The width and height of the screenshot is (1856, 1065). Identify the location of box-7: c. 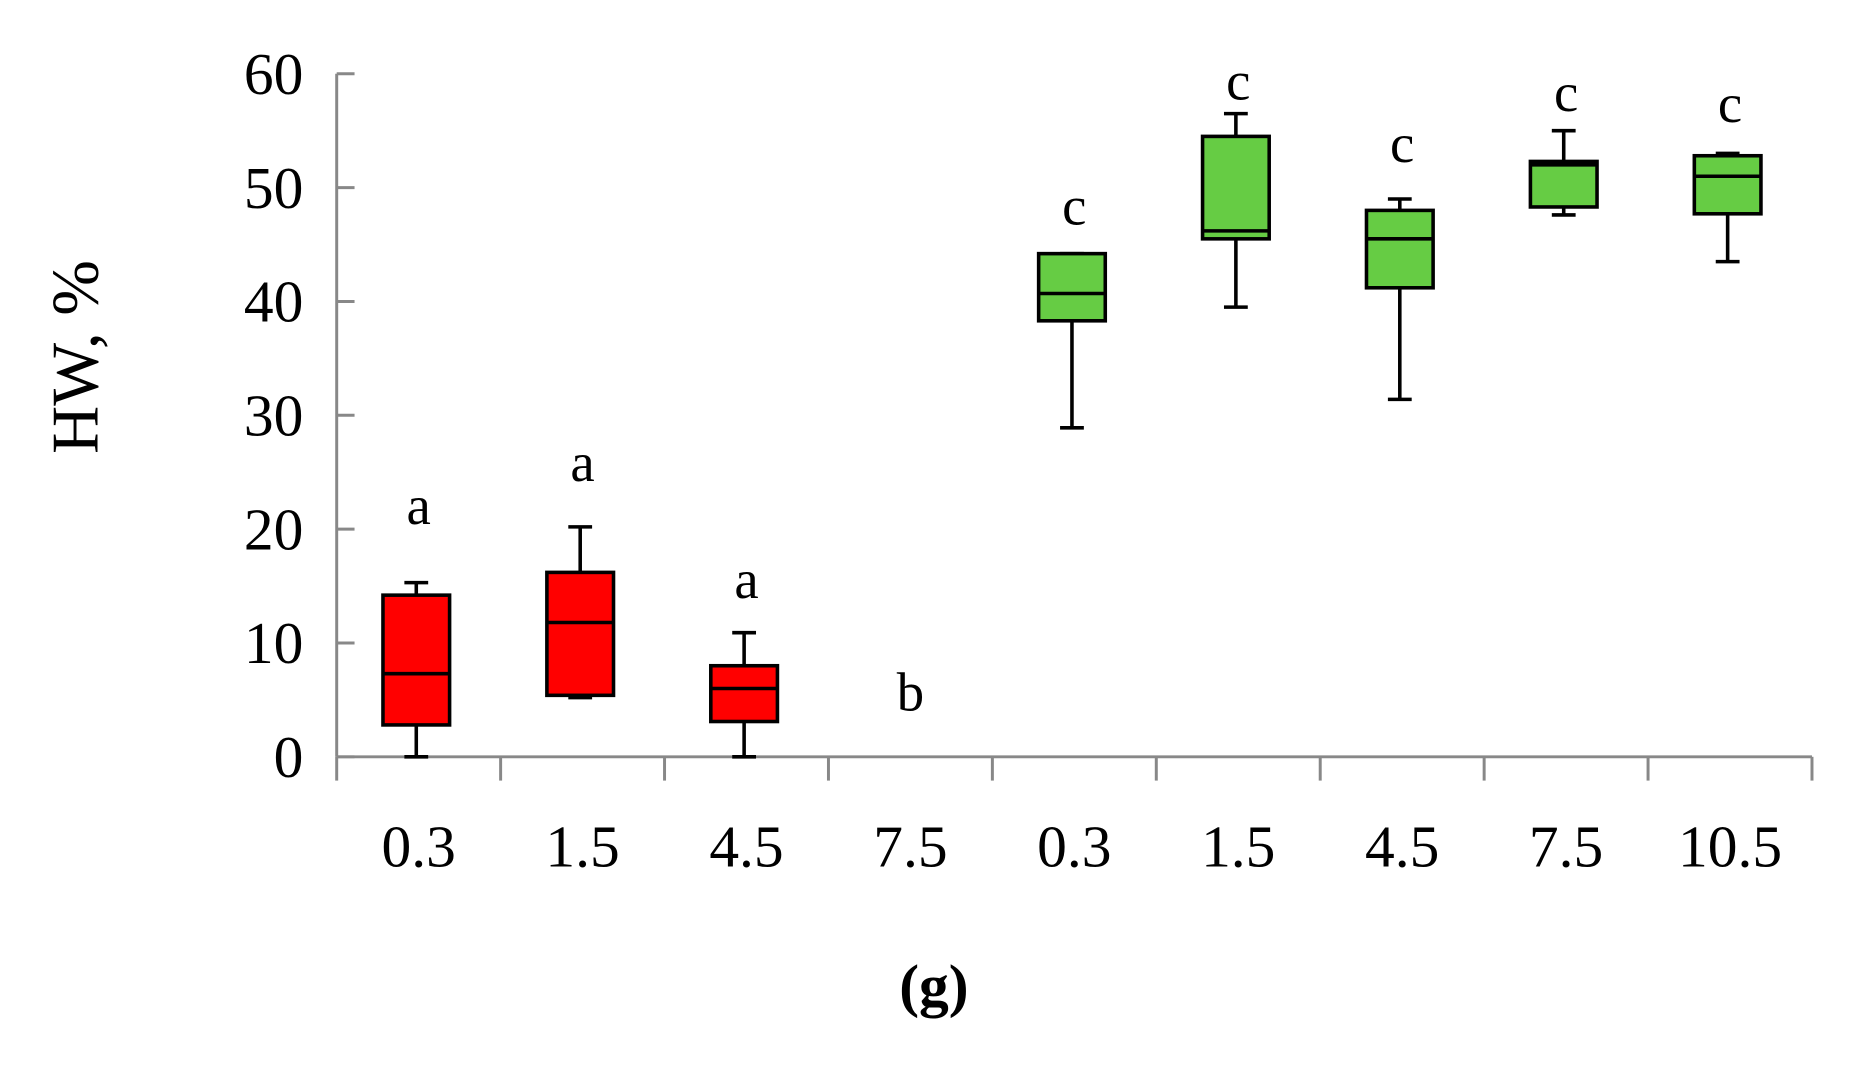
(1399, 257).